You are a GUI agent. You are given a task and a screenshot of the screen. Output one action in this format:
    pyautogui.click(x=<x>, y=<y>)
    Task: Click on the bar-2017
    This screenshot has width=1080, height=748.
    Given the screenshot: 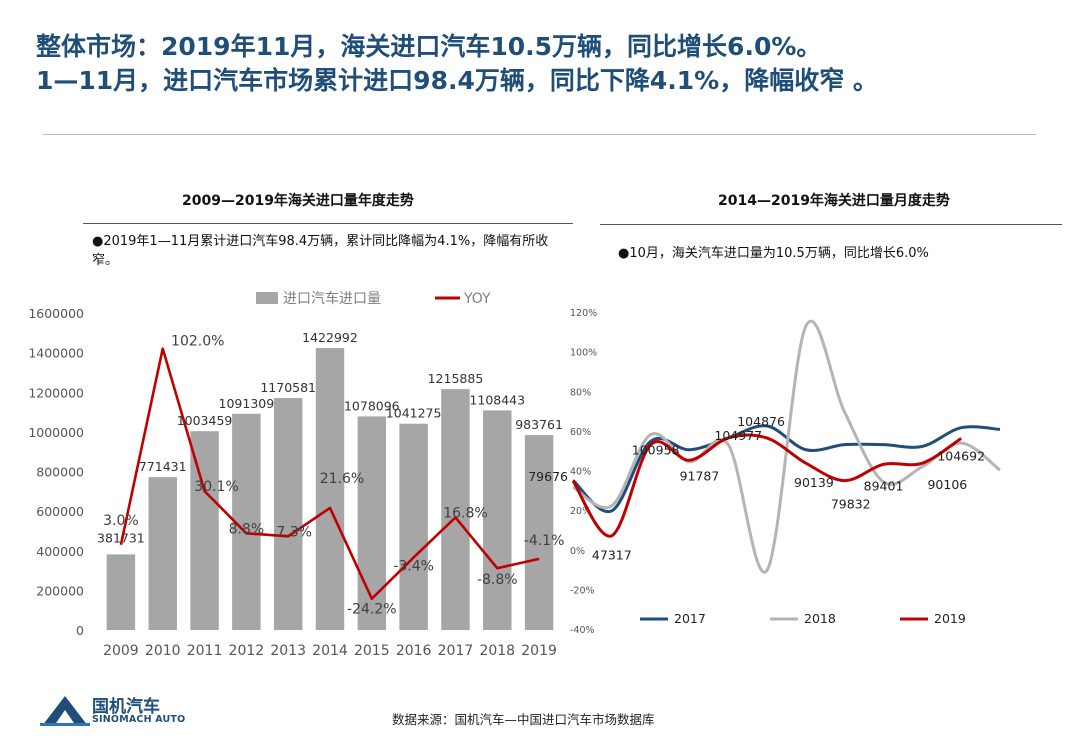 What is the action you would take?
    pyautogui.click(x=455, y=509)
    